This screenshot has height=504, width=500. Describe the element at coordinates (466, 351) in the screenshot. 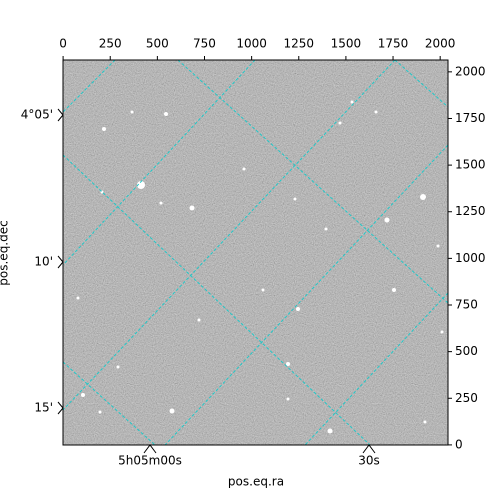

I see `y-tick-label: 500` at that location.